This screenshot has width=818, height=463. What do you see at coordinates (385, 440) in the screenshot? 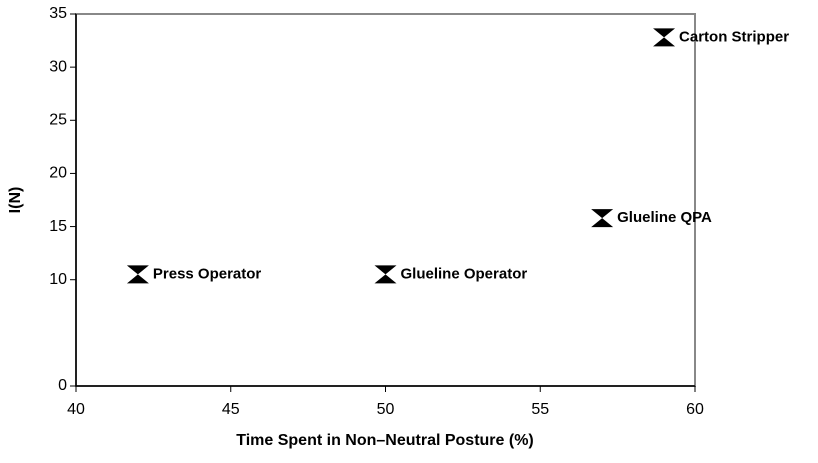
I see `x-axis-label: Time Spent in Non–Neutral Posture (%)` at bounding box center [385, 440].